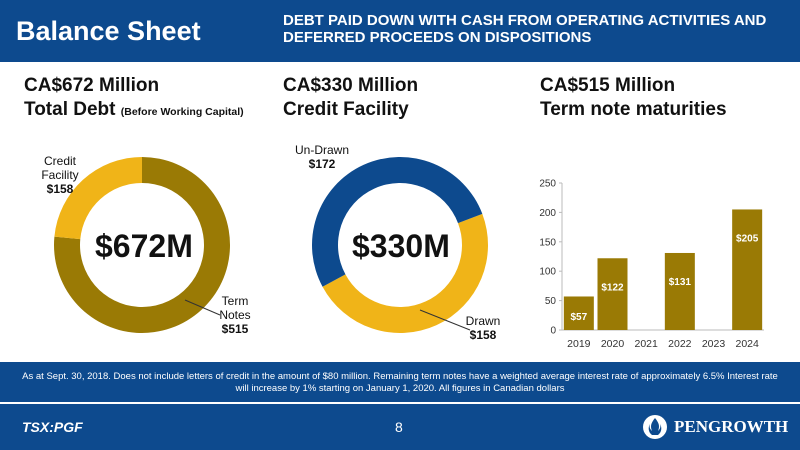 Image resolution: width=800 pixels, height=450 pixels. Describe the element at coordinates (680, 282) in the screenshot. I see `bar-data-label: $131` at that location.